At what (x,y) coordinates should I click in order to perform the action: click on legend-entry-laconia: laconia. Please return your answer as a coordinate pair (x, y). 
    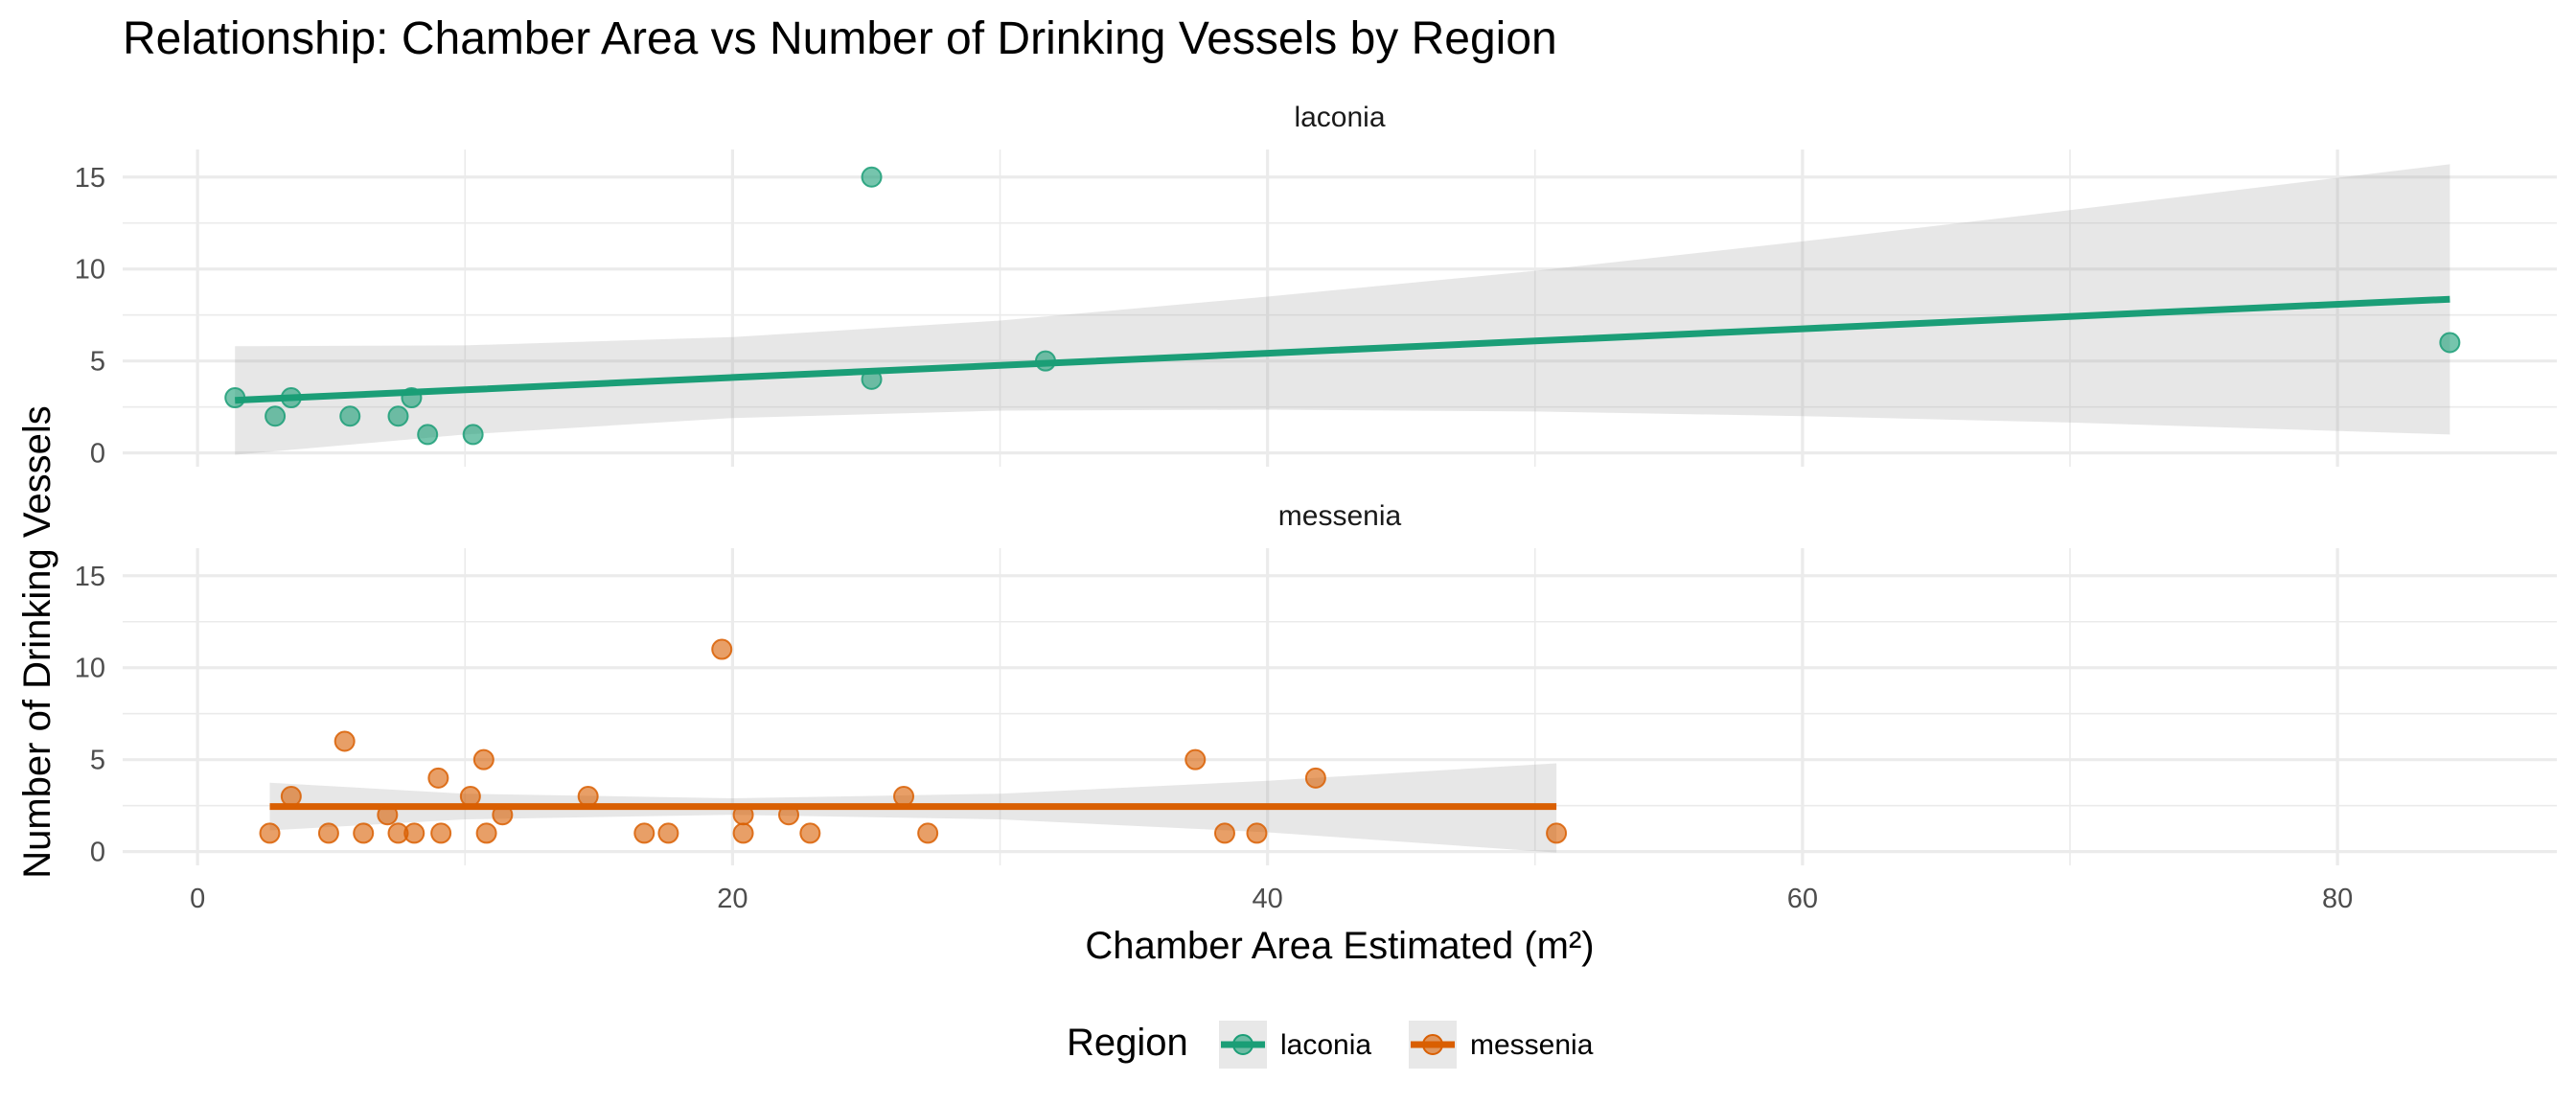
    Looking at the image, I should click on (1295, 1045).